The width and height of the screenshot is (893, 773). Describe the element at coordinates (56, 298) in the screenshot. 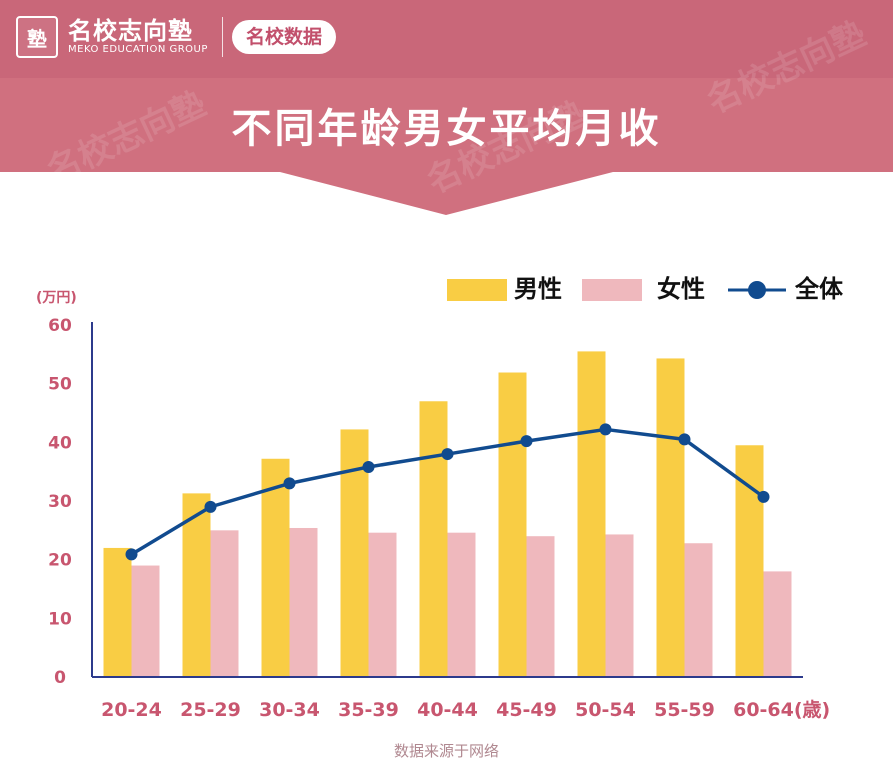

I see `y-axis-label: (万円)` at that location.